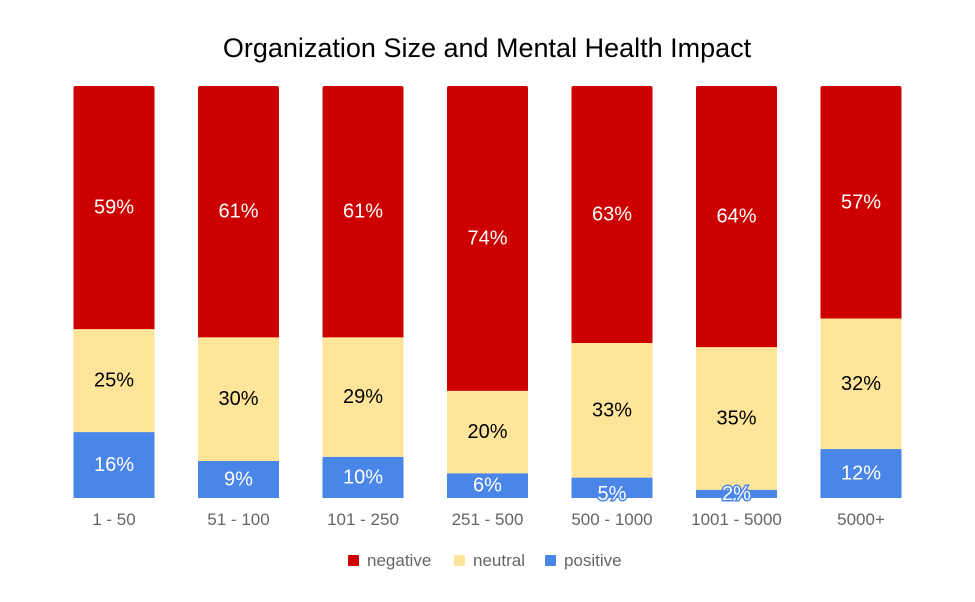 This screenshot has height=602, width=975. I want to click on data-label-negative-2: 61%, so click(238, 212).